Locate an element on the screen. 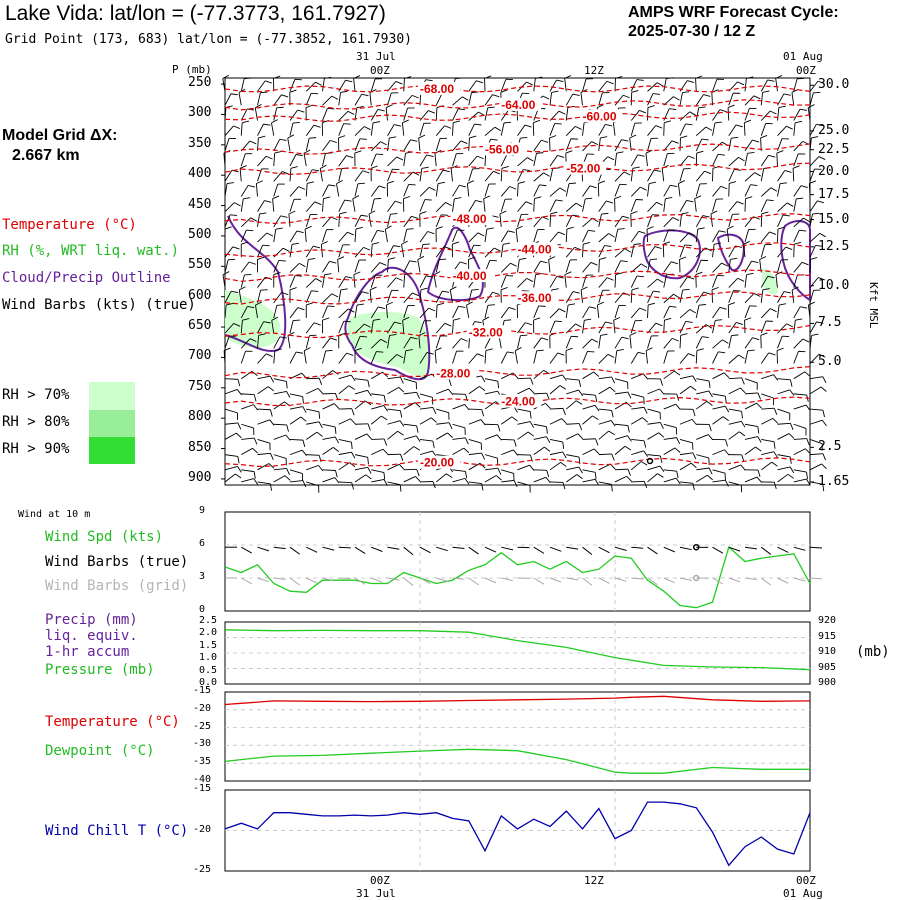 The image size is (900, 900). top-time-label: 00Z is located at coordinates (806, 70).